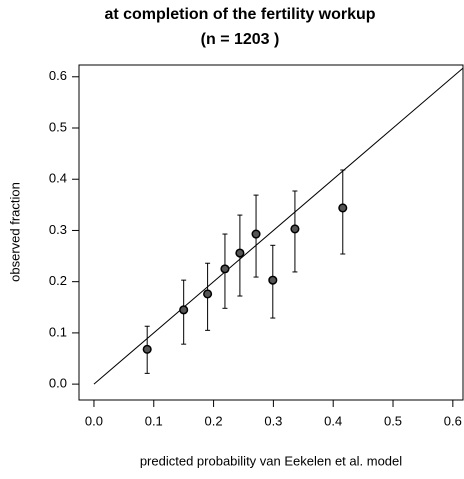 Image resolution: width=464 pixels, height=479 pixels. I want to click on y-axis-label: observed fraction, so click(14, 232).